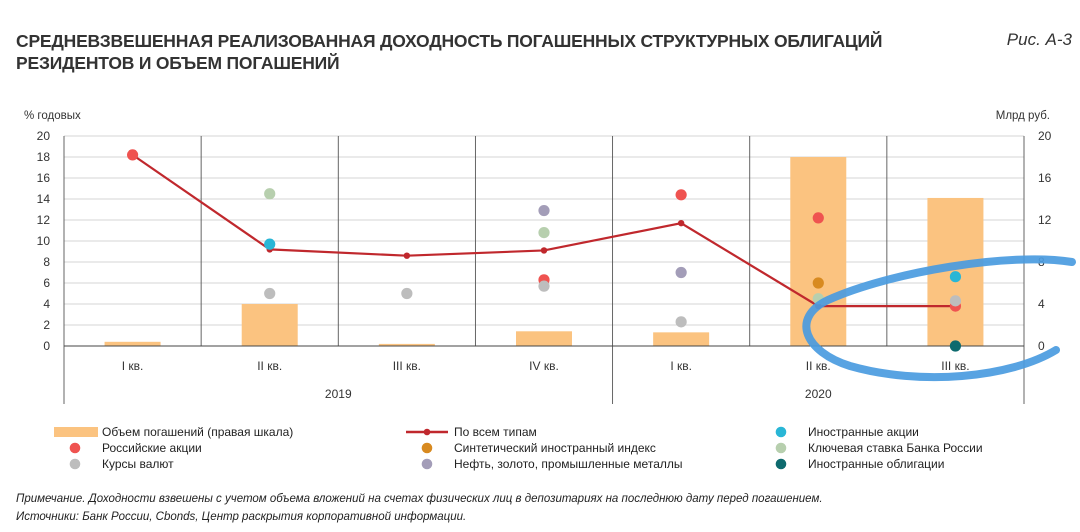 Image resolution: width=1080 pixels, height=532 pixels. I want to click on legend-label: Синтетический иностранный индекс, so click(555, 448).